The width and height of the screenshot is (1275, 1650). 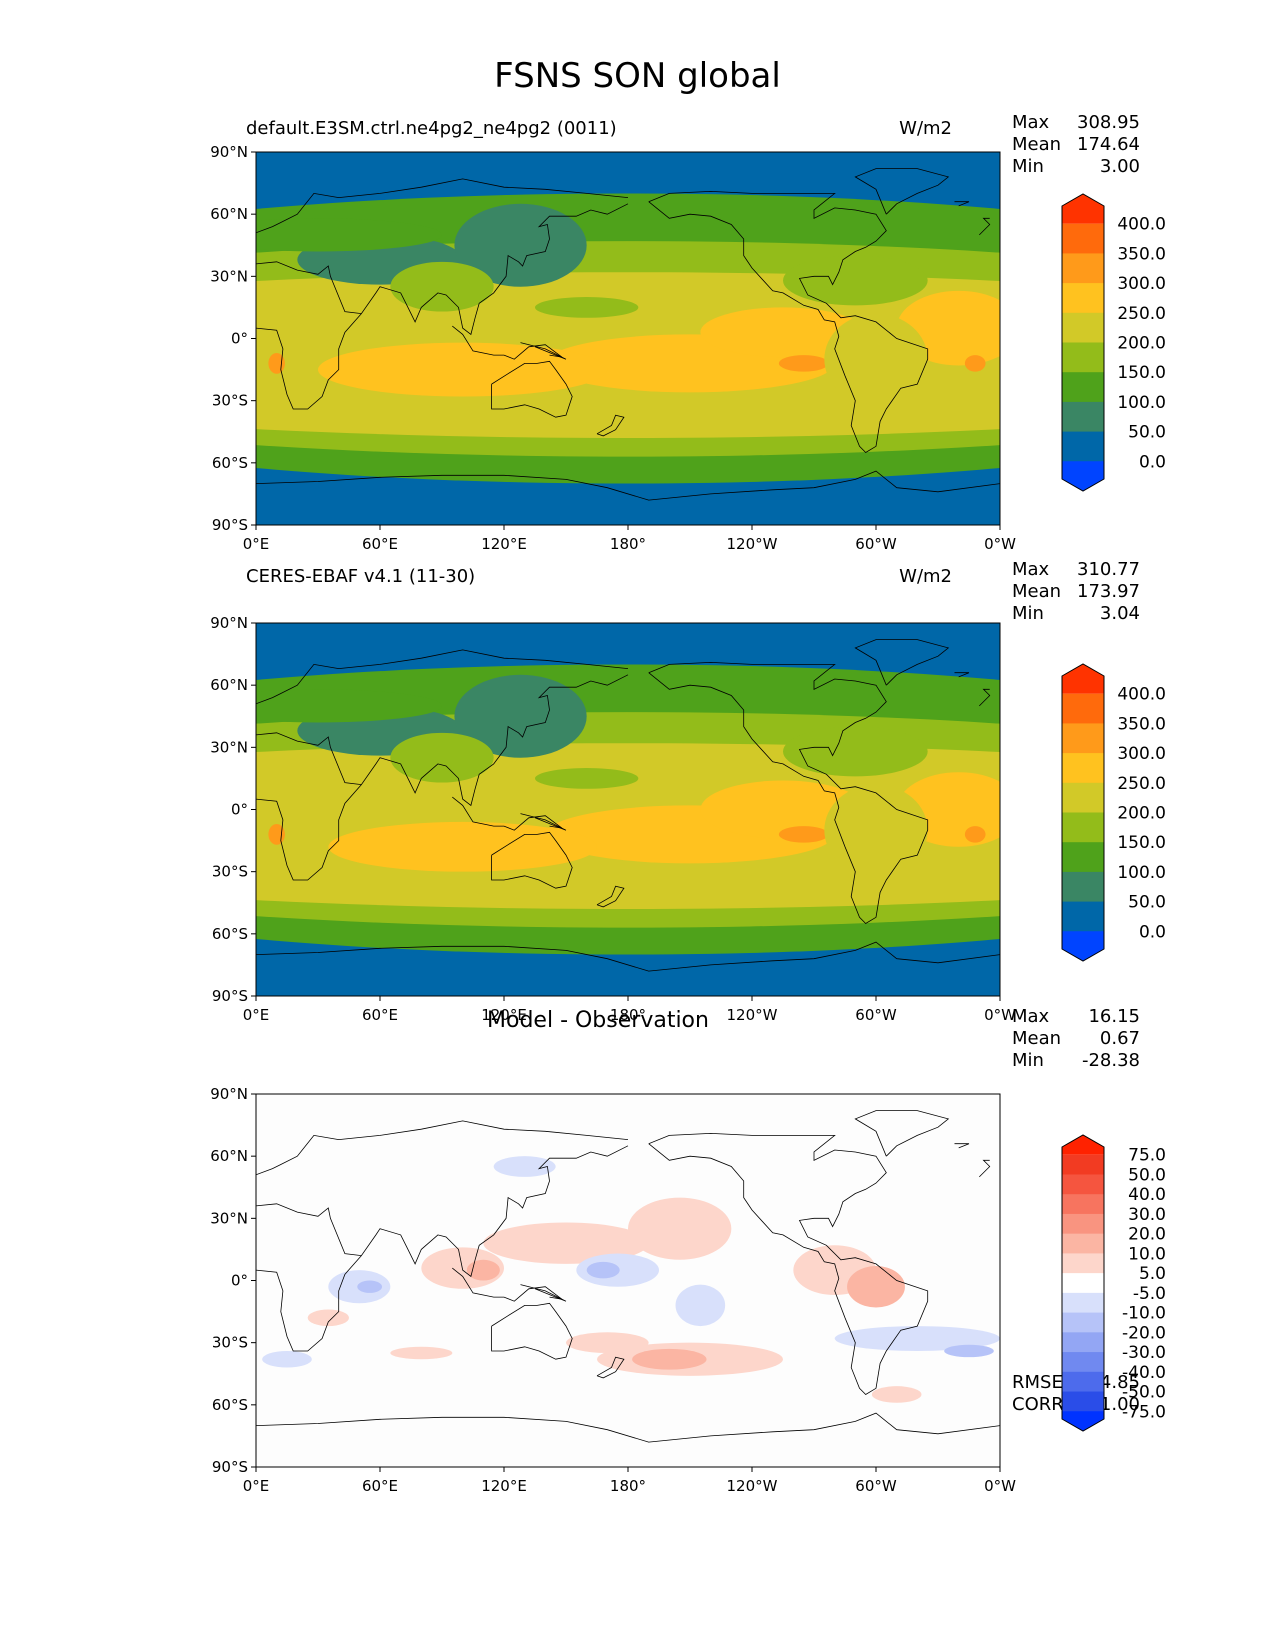 What do you see at coordinates (1119, 1038) in the screenshot?
I see `difference-mean-value: 0.67` at bounding box center [1119, 1038].